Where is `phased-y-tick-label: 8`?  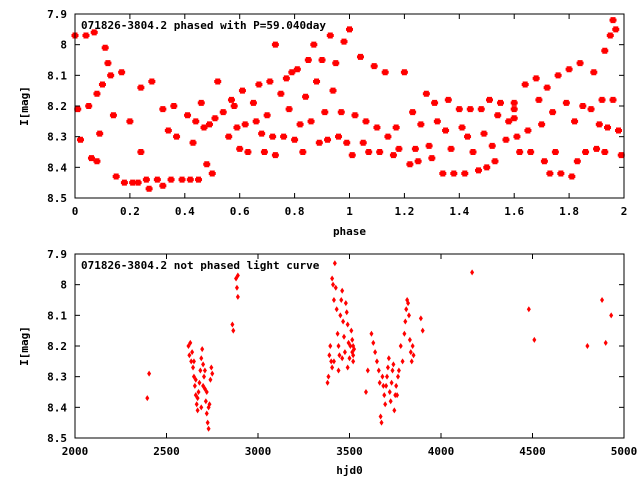
phased-y-tick-label: 8 is located at coordinates (63, 45).